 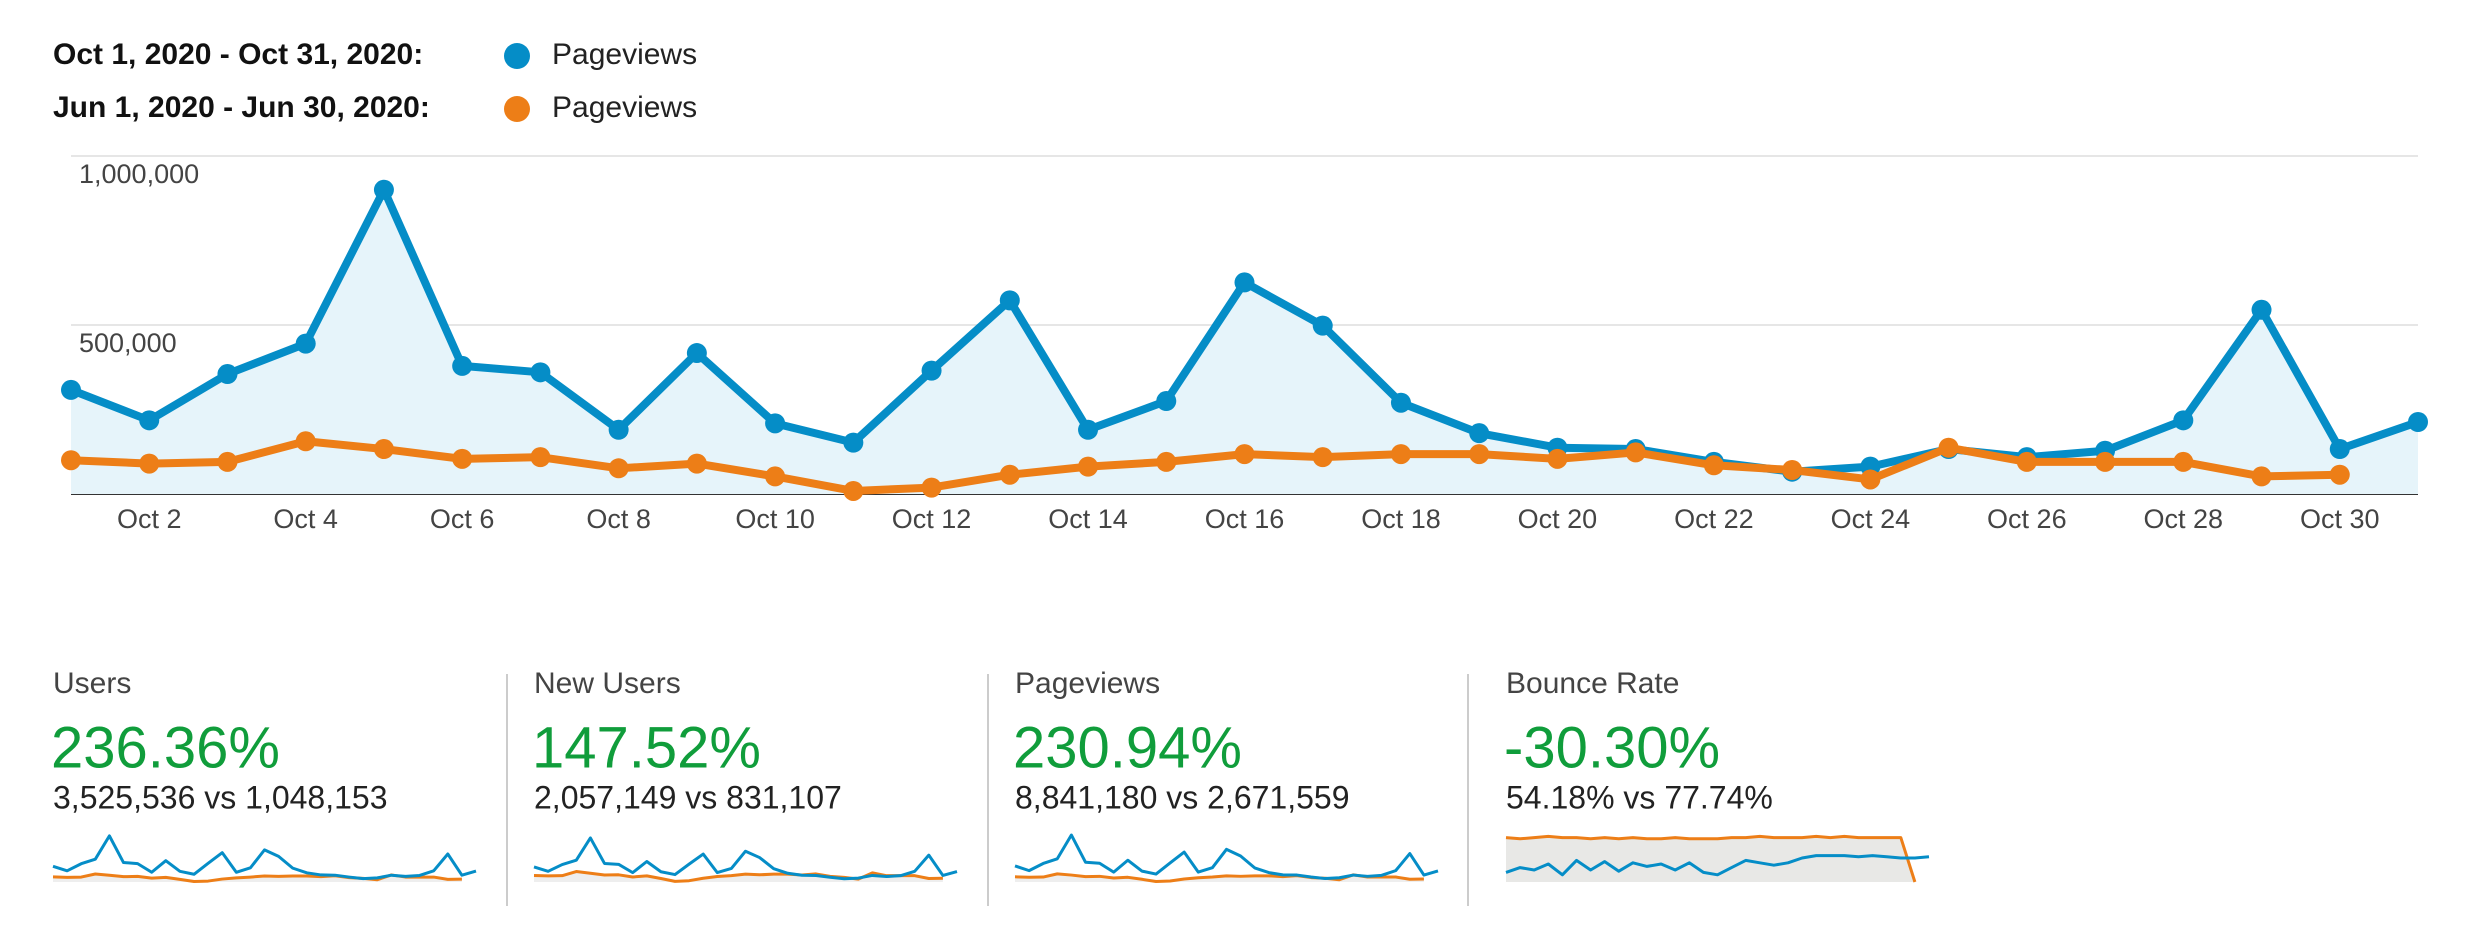 I want to click on x-tick-label: Oct 28, so click(x=2184, y=519).